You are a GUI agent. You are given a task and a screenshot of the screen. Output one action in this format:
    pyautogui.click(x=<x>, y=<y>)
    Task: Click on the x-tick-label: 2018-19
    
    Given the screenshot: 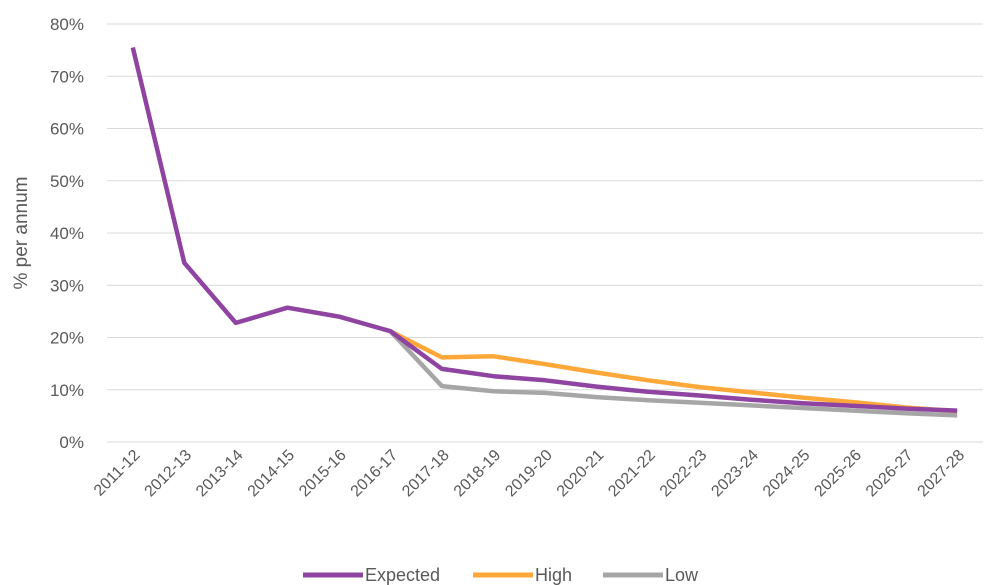 What is the action you would take?
    pyautogui.click(x=478, y=474)
    